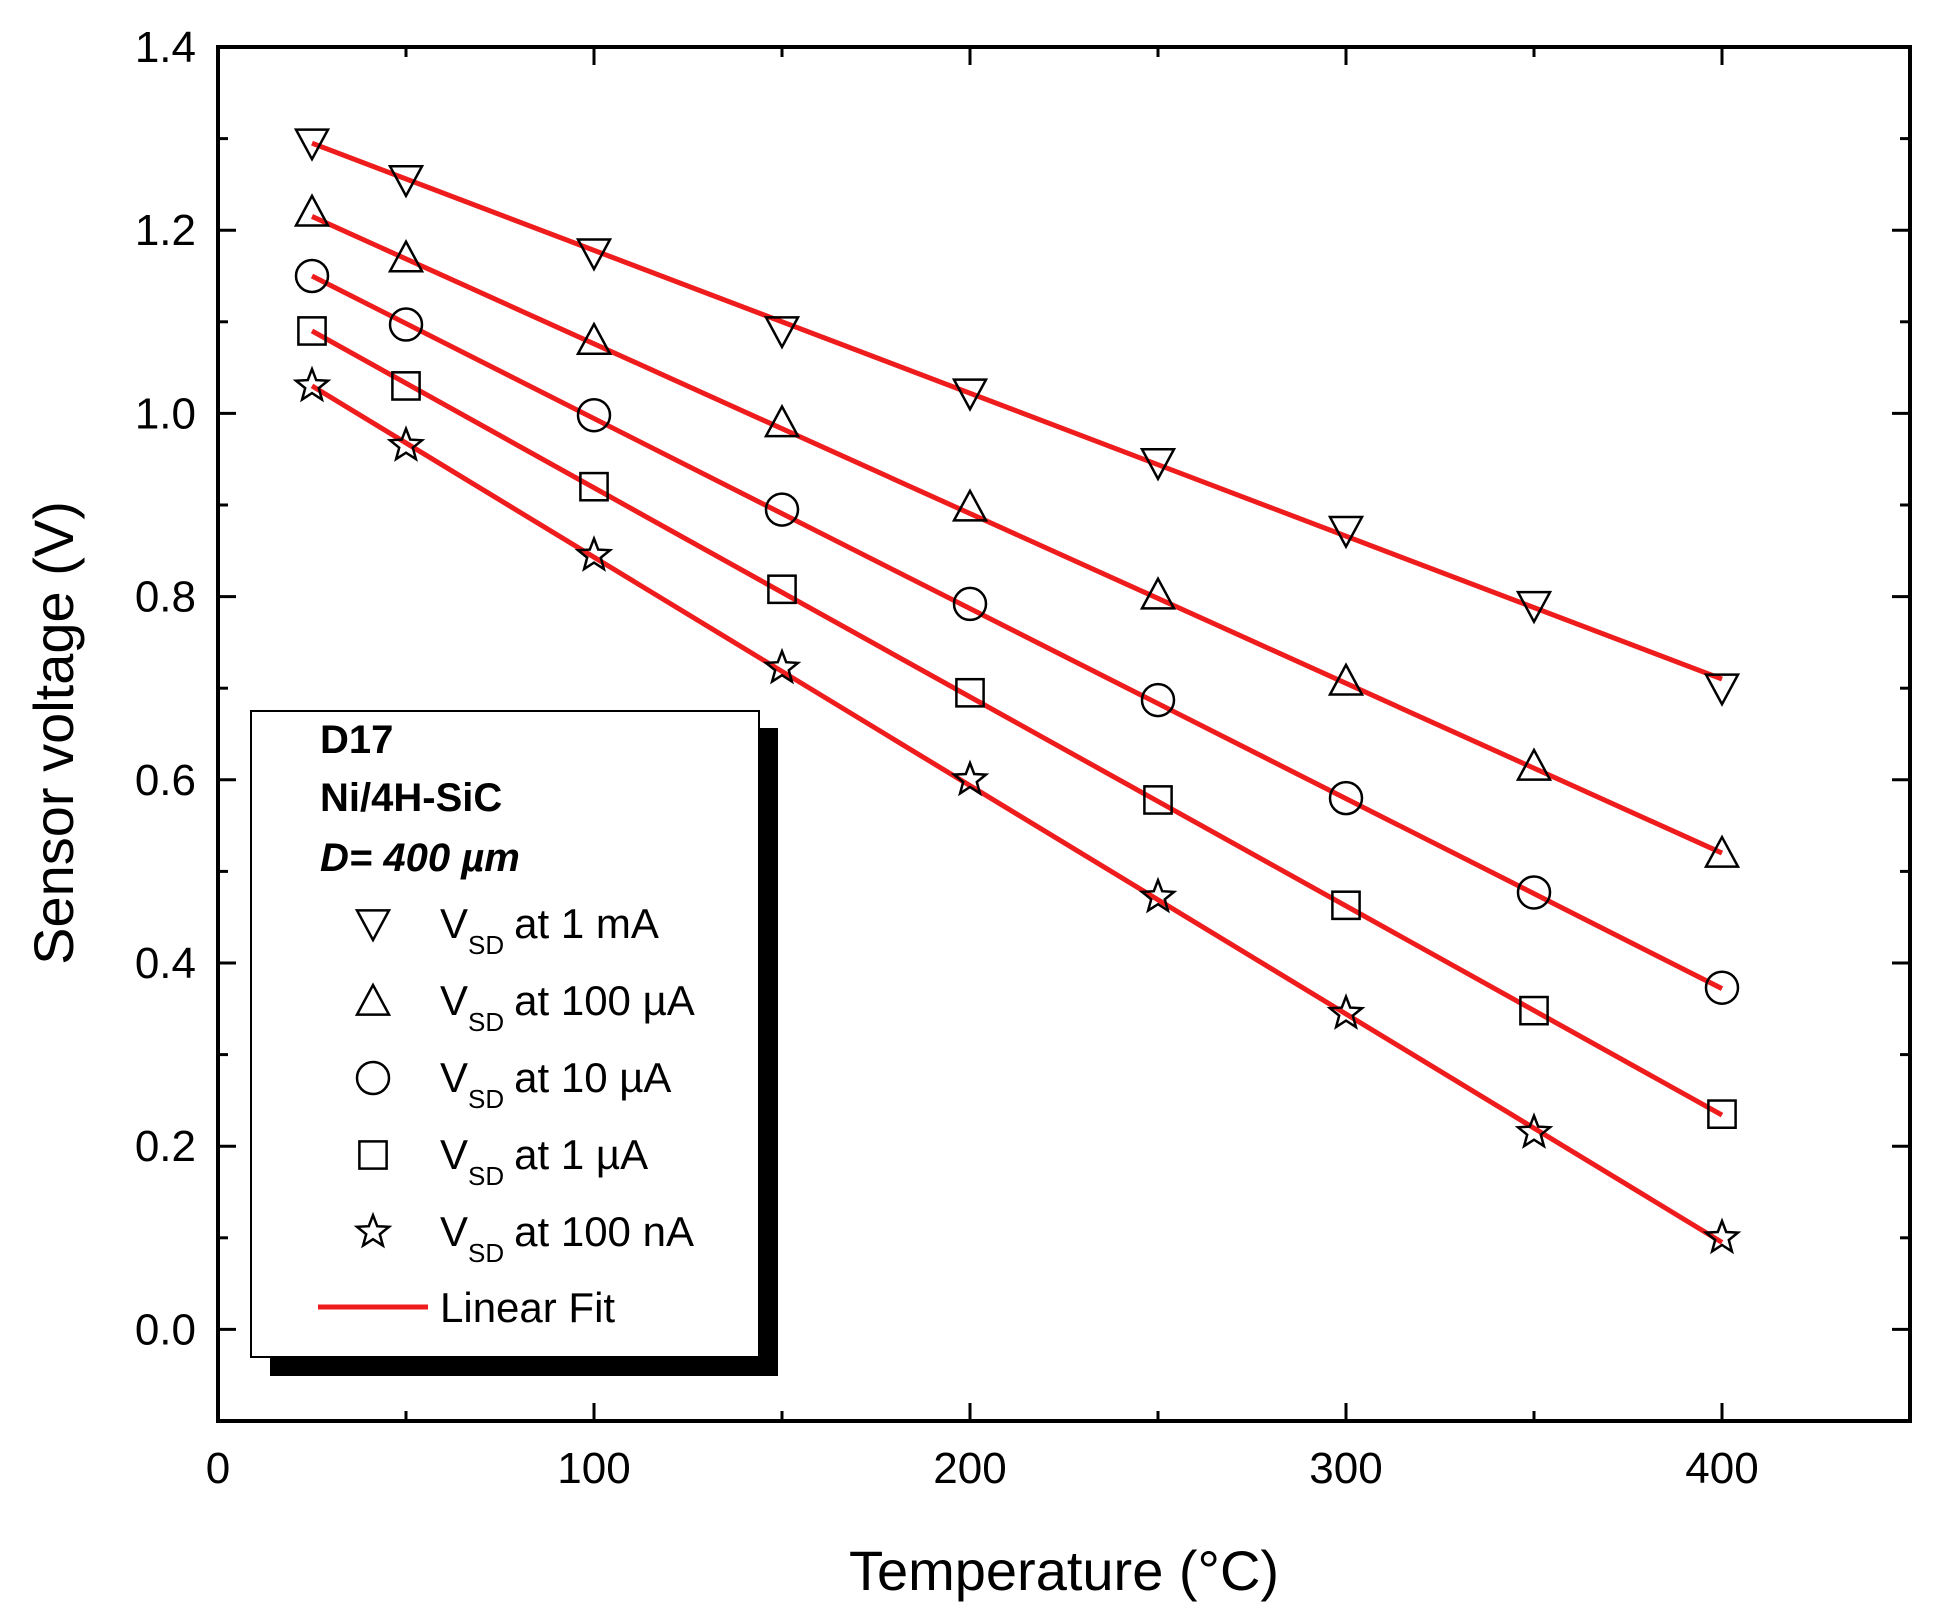  Describe the element at coordinates (411, 798) in the screenshot. I see `legend-material: Ni/4H-SiC` at that location.